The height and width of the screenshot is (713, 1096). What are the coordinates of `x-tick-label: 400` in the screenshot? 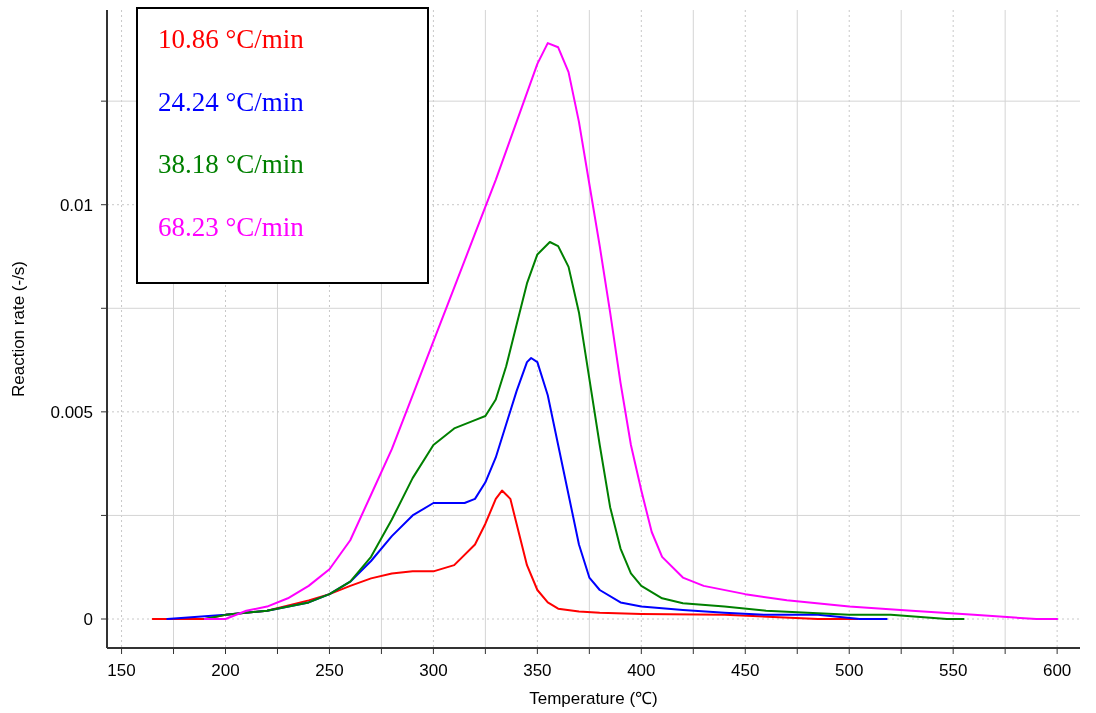 It's located at (641, 670).